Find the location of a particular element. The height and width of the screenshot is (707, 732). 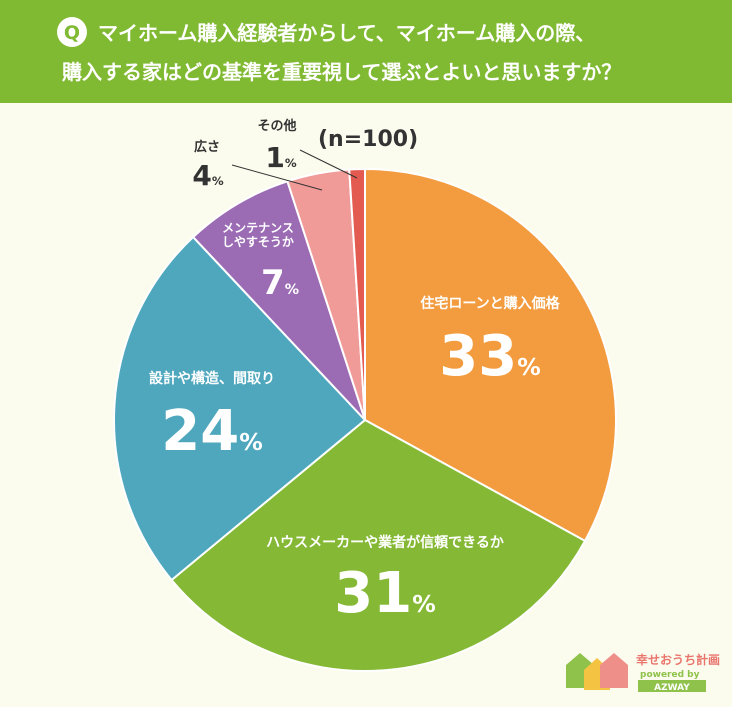

category-label-line: 設計や構造、間取り is located at coordinates (212, 378).